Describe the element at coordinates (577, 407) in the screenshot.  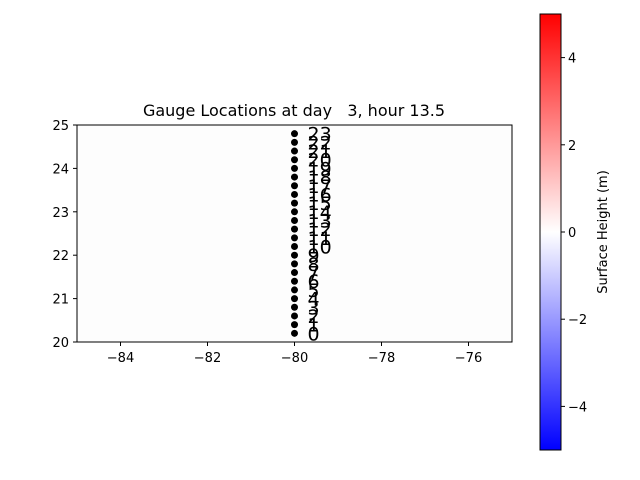
I see `colorbar-tick-label: −4` at that location.